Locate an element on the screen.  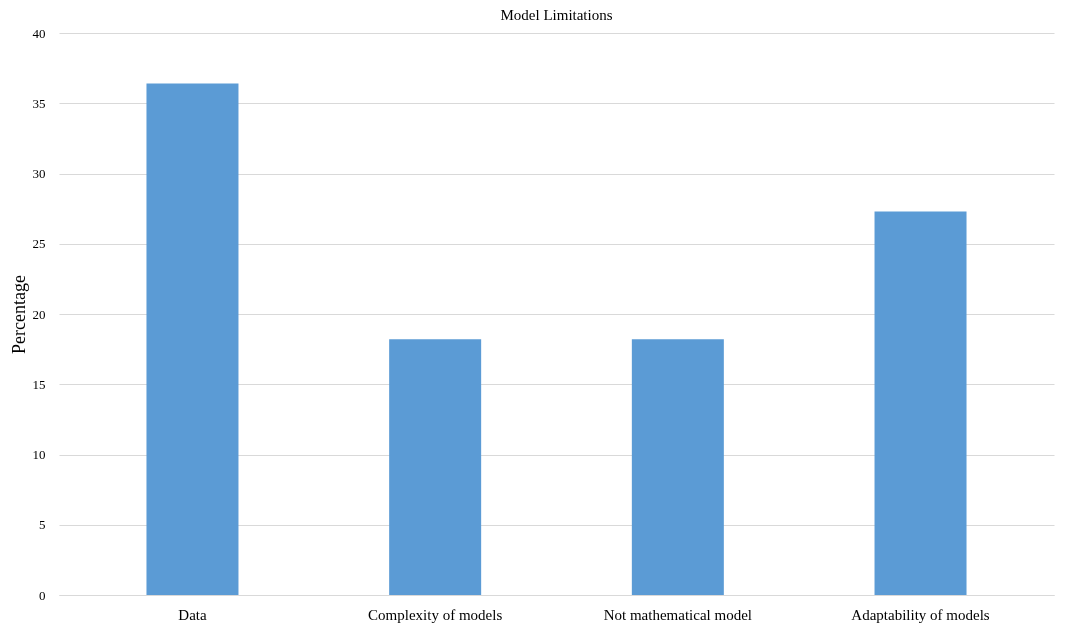
y-tick-label: 20 is located at coordinates (39, 314).